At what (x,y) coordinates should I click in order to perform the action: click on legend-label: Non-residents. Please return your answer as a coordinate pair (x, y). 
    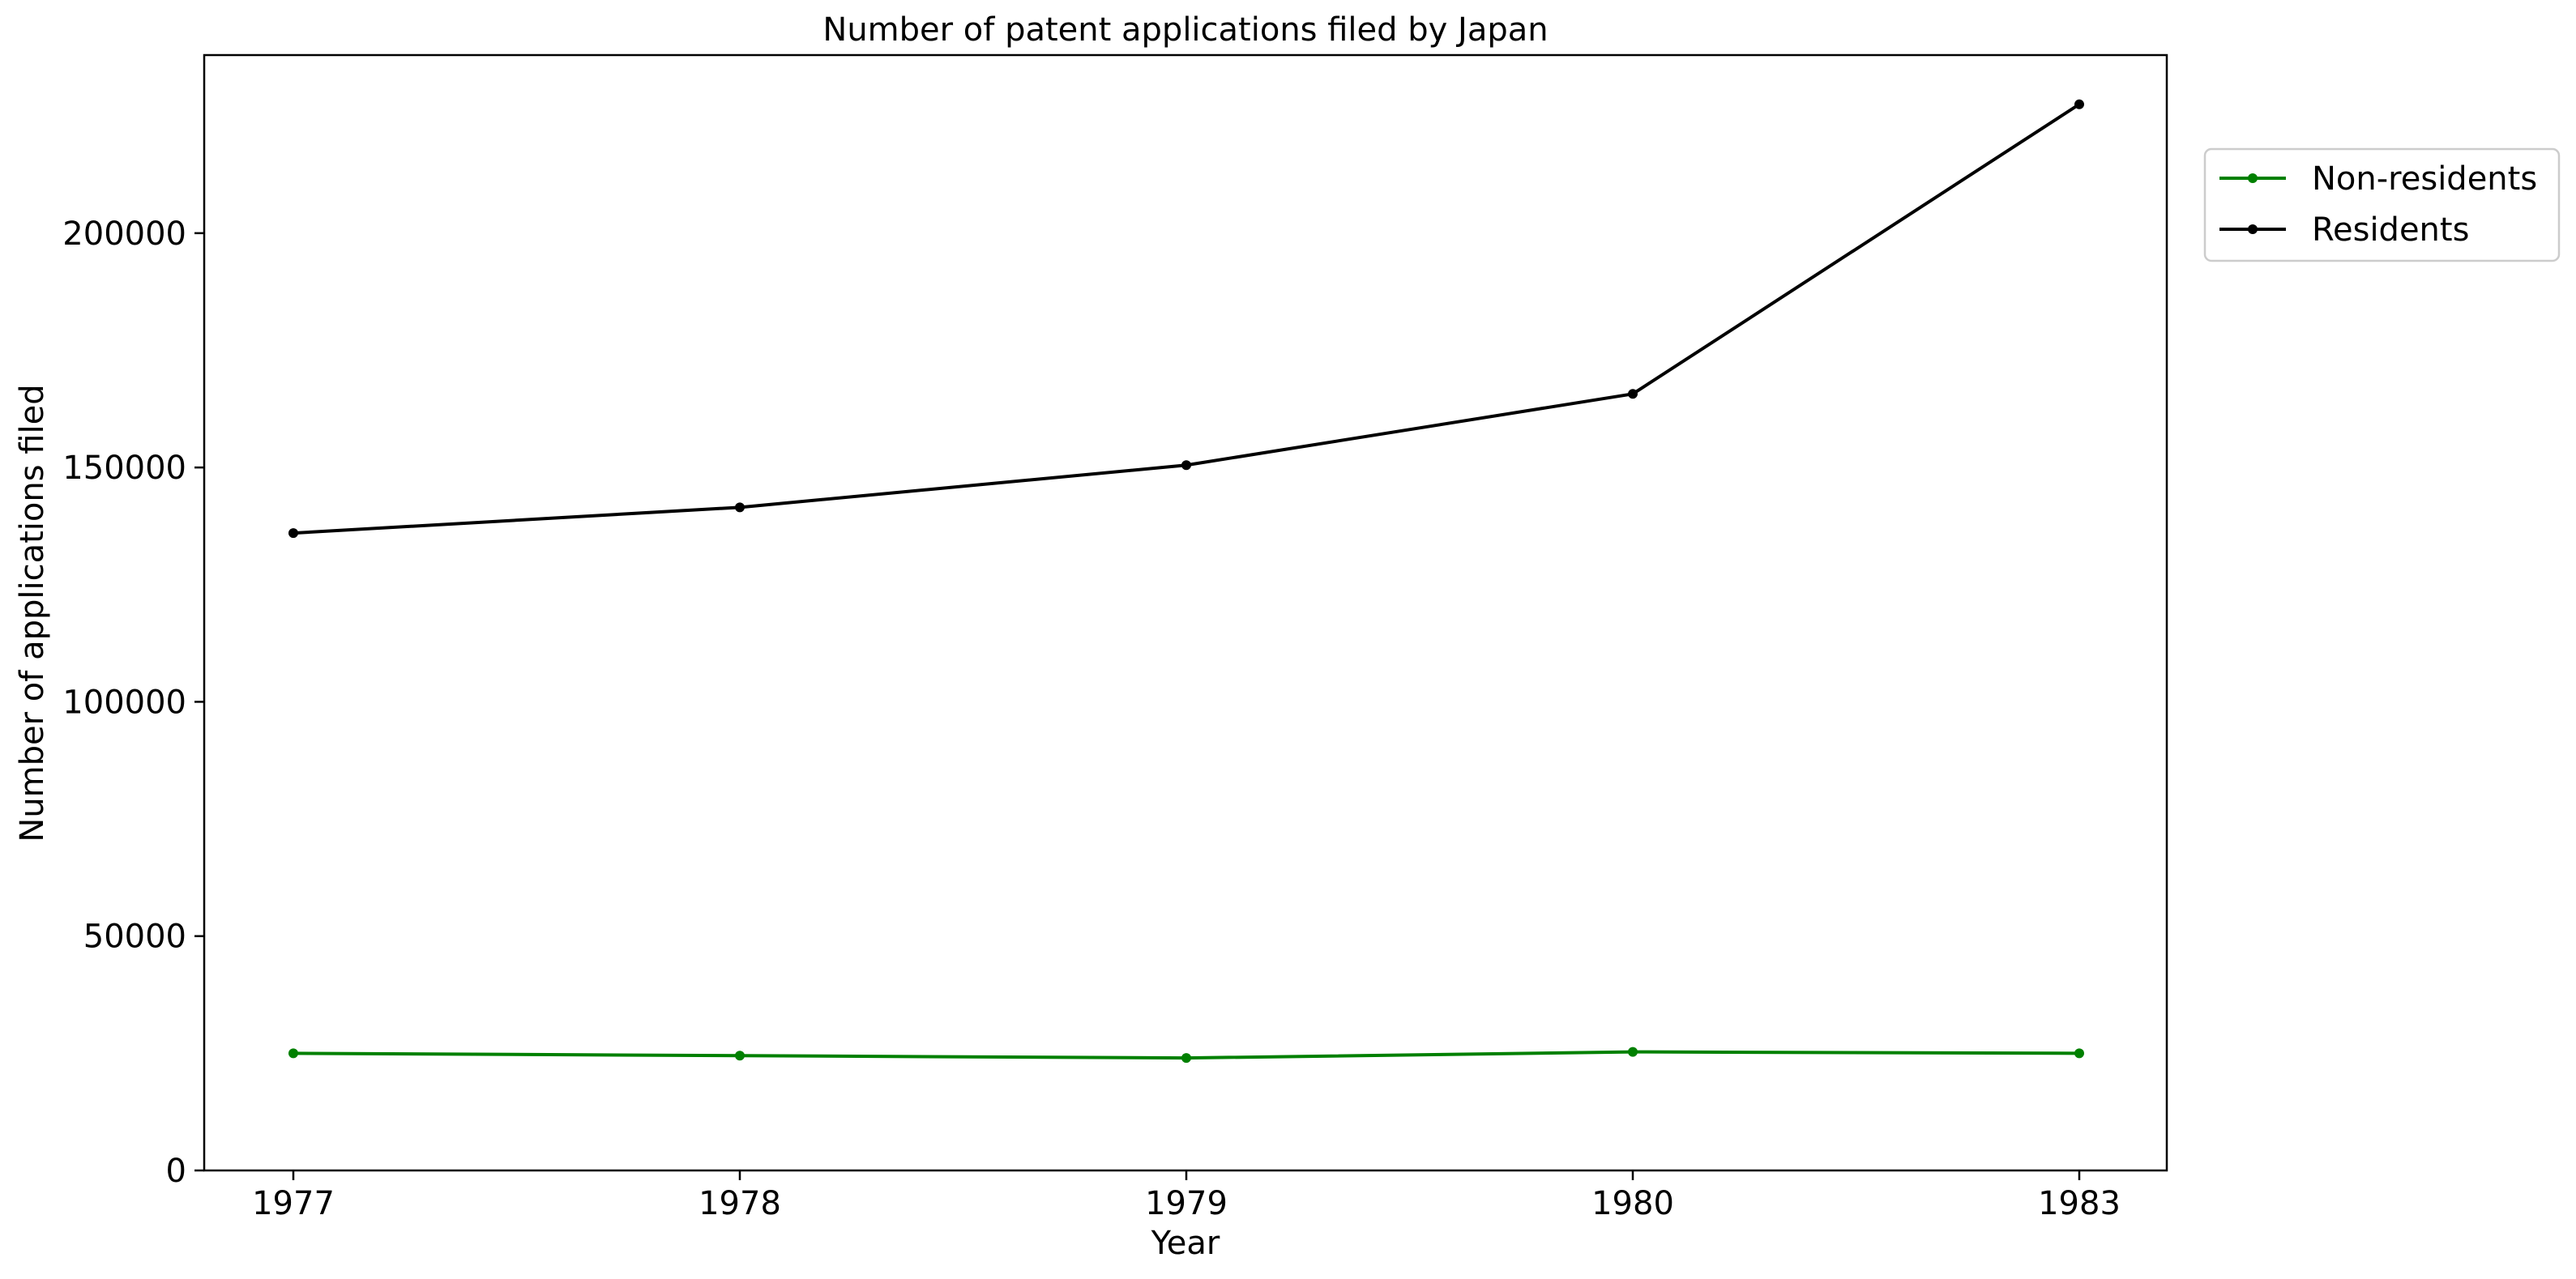
    Looking at the image, I should click on (2424, 179).